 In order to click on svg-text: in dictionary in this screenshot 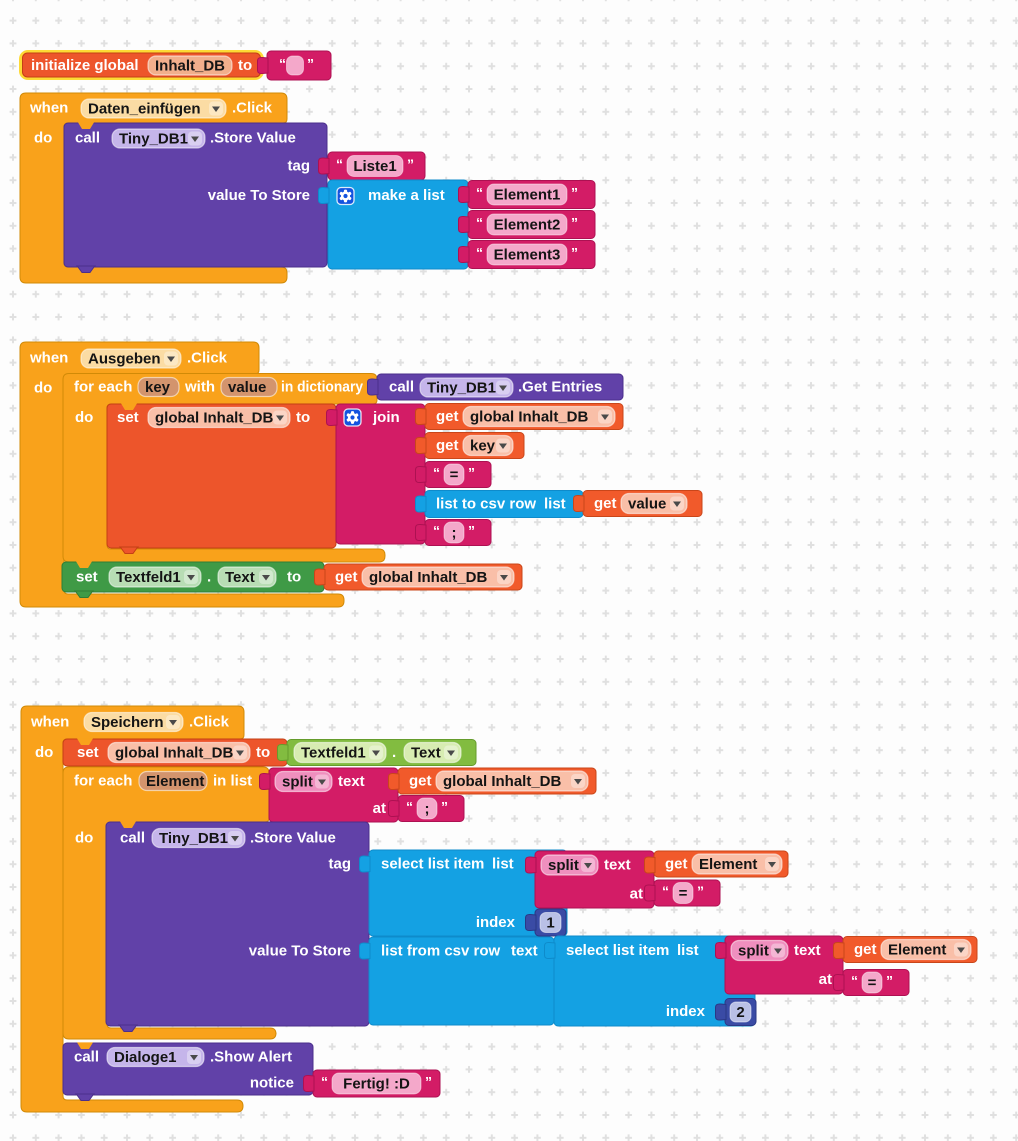, I will do `click(322, 387)`.